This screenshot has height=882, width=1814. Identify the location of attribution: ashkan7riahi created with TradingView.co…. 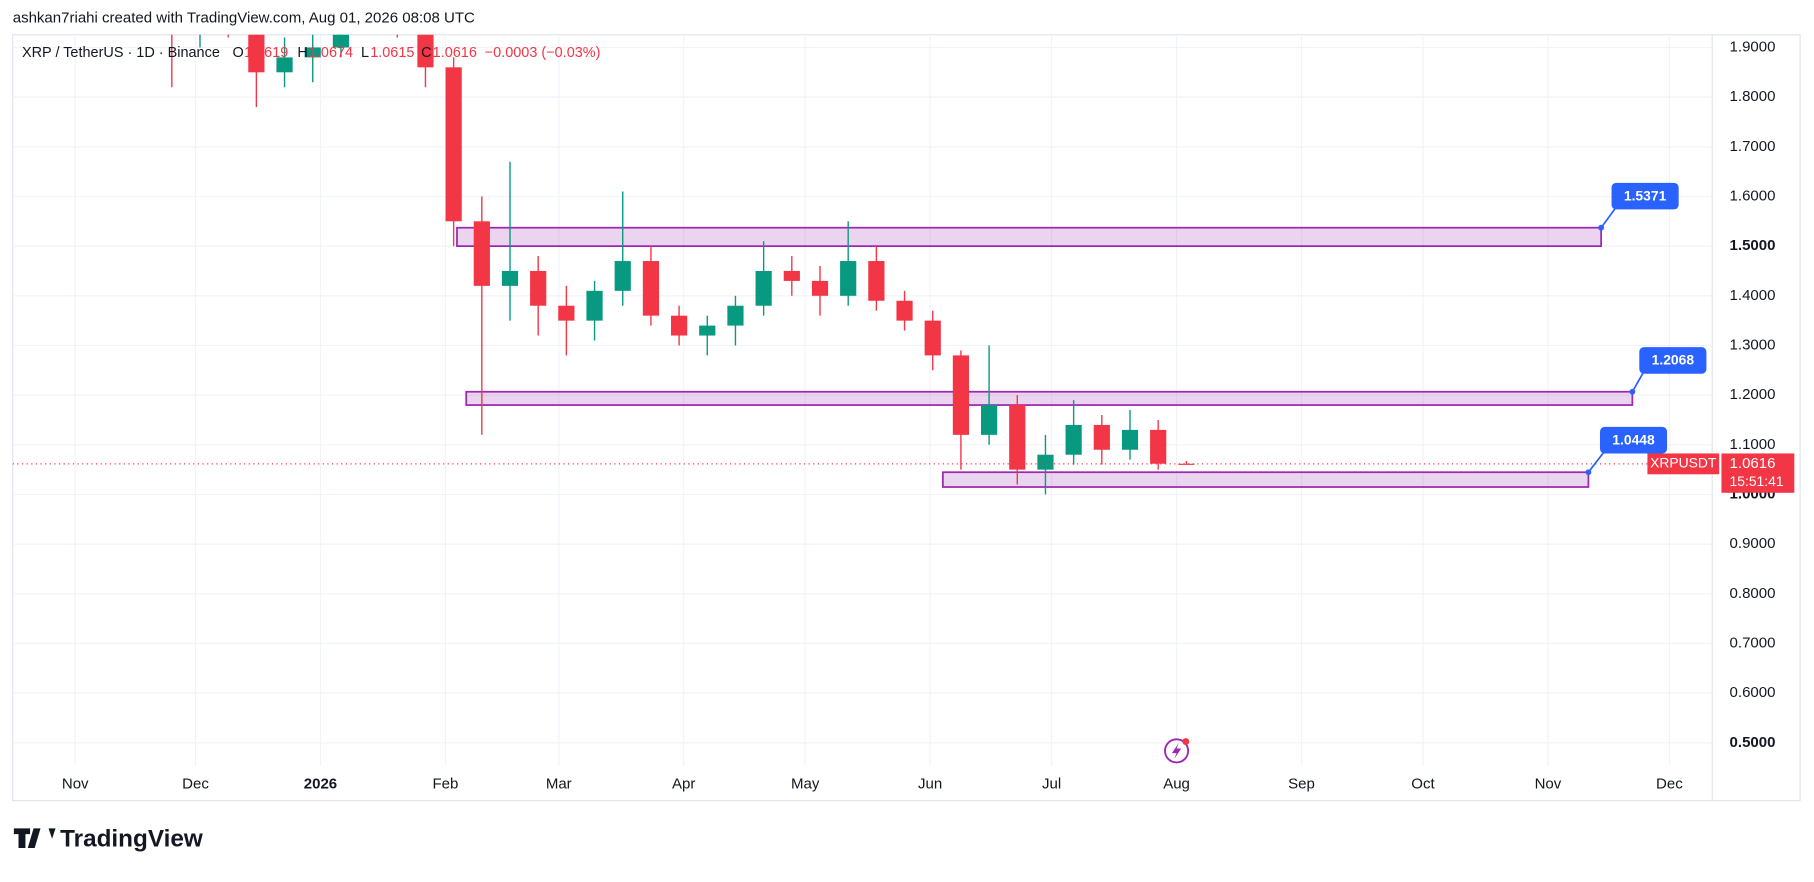
(244, 18).